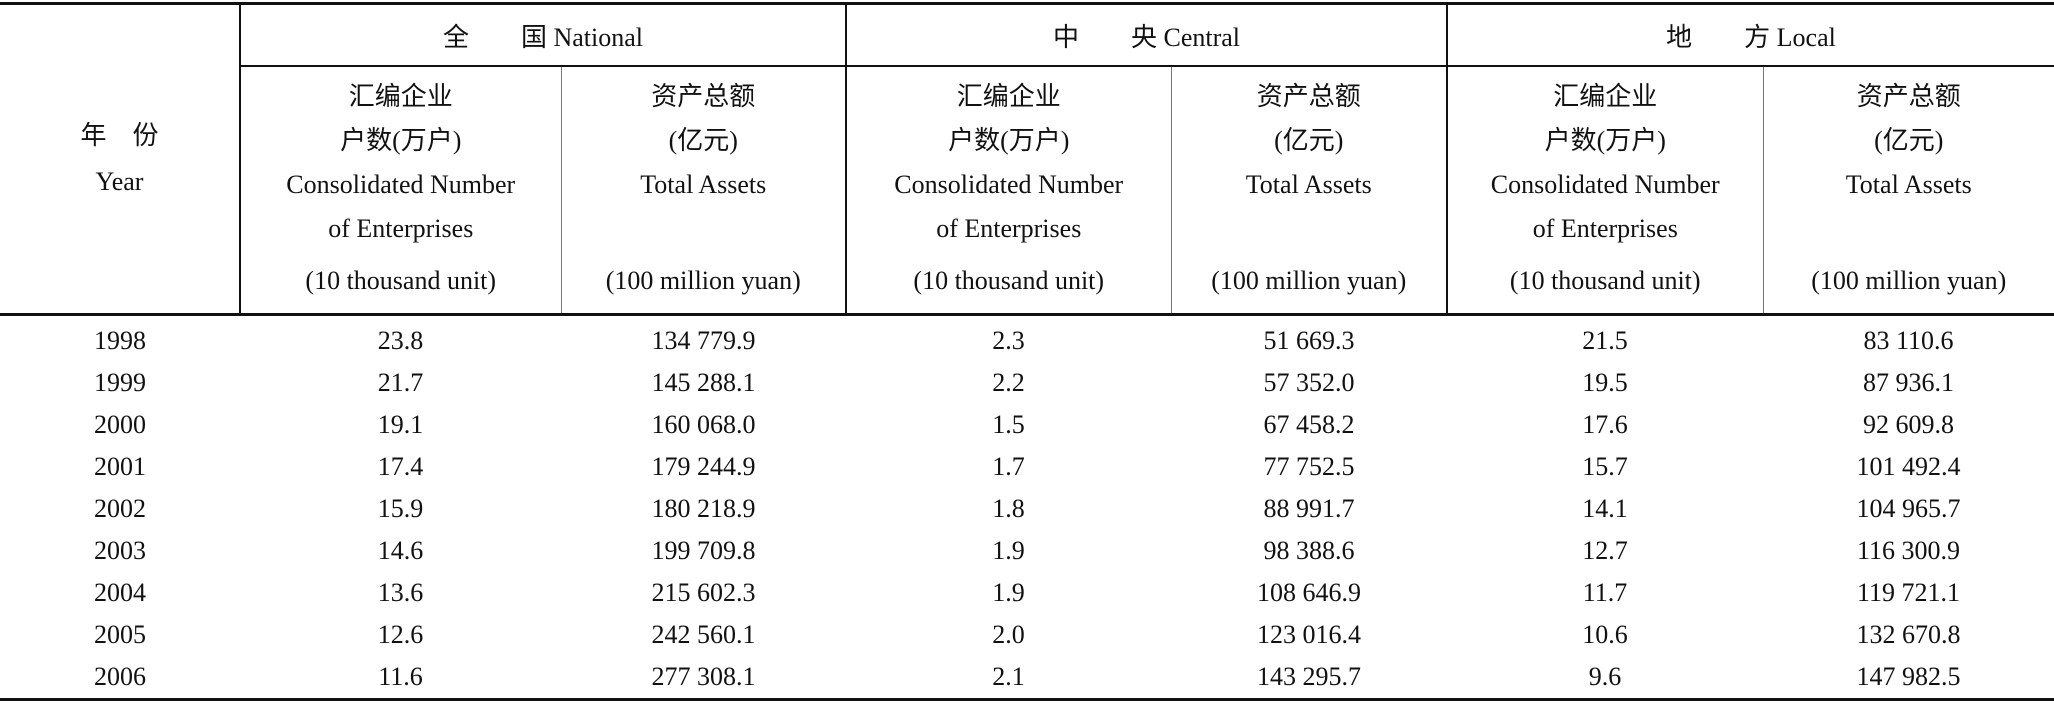  Describe the element at coordinates (1008, 635) in the screenshot. I see `value-cell: 2.0` at that location.